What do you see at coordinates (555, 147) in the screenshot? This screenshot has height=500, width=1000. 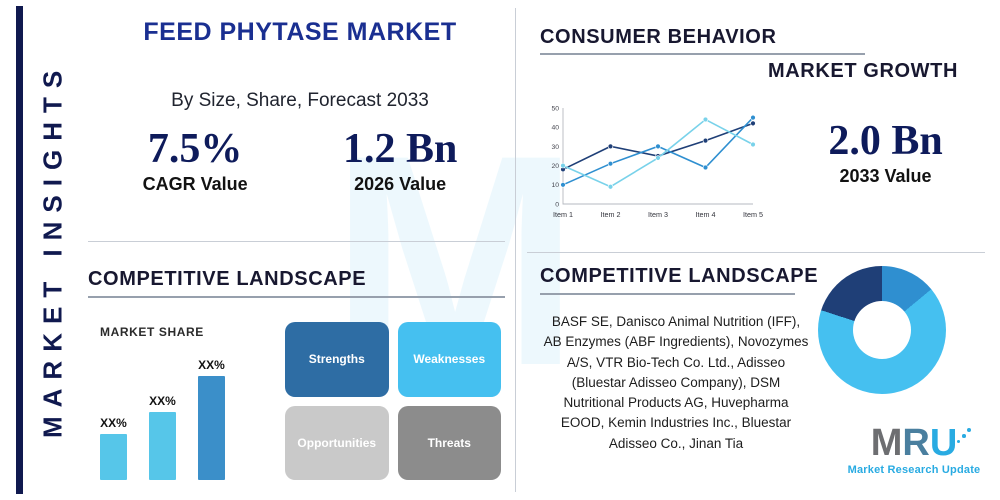 I see `svg-text: 30` at bounding box center [555, 147].